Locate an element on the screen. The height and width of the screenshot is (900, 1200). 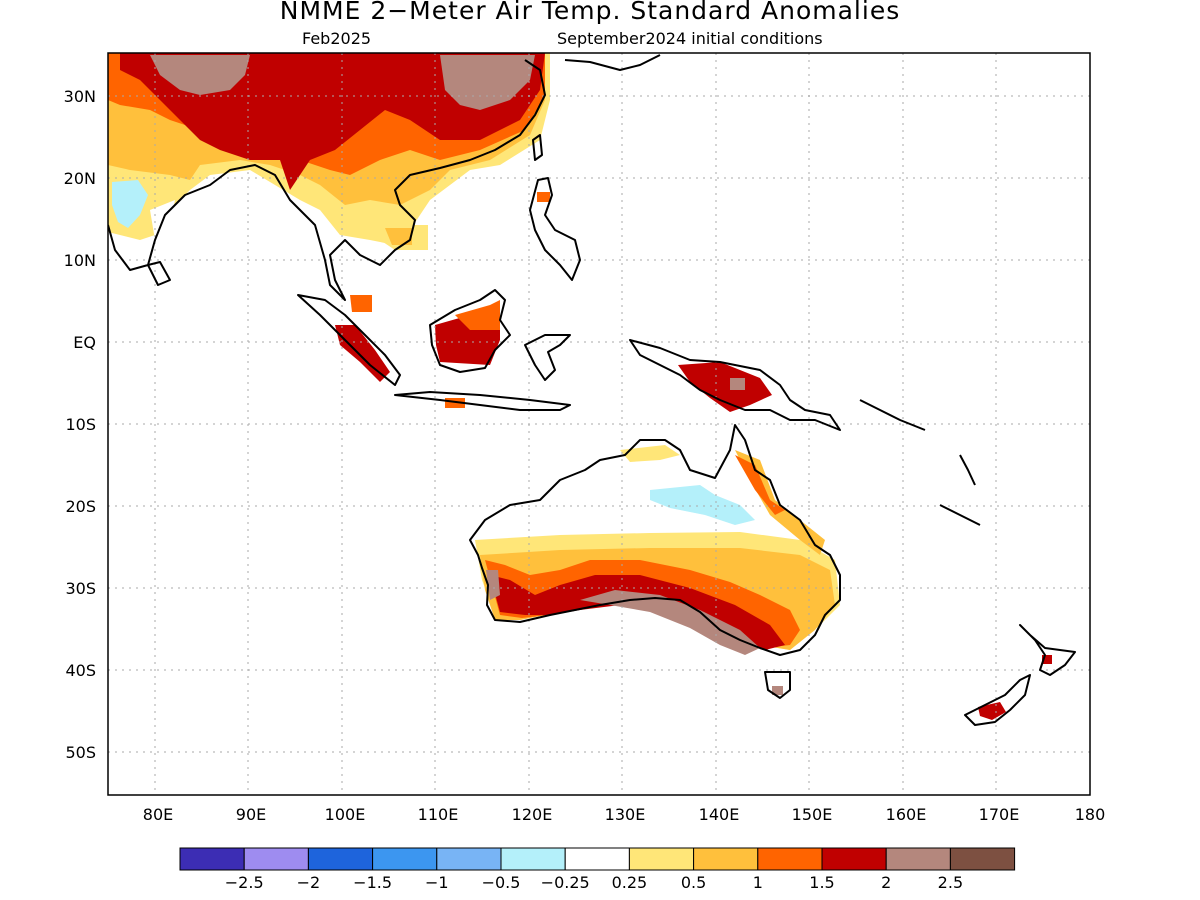
lon-label: 150E is located at coordinates (812, 814).